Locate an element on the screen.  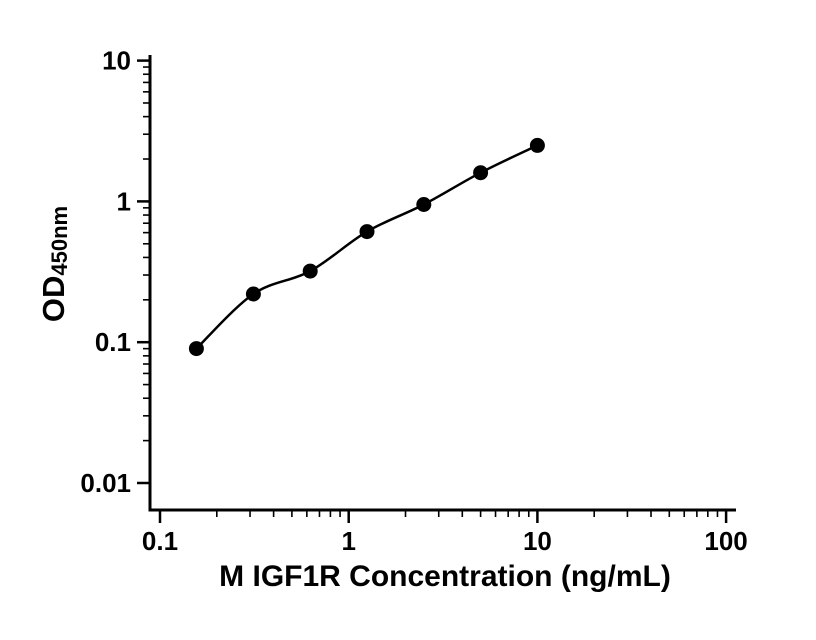
y-axis-title-main: OD is located at coordinates (53, 299).